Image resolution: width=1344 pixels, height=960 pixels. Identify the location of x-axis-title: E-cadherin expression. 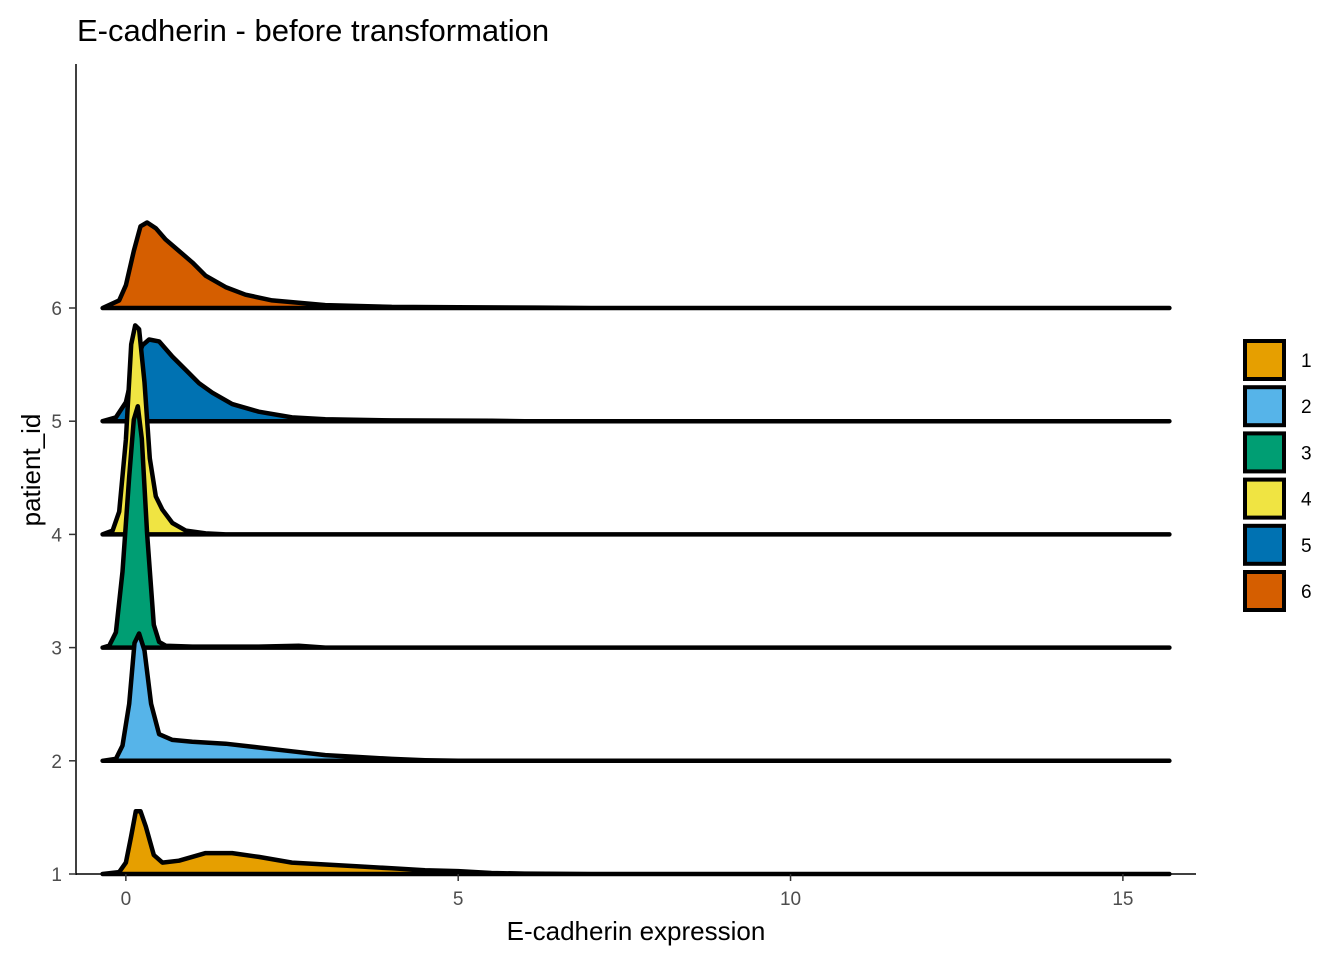
(636, 931).